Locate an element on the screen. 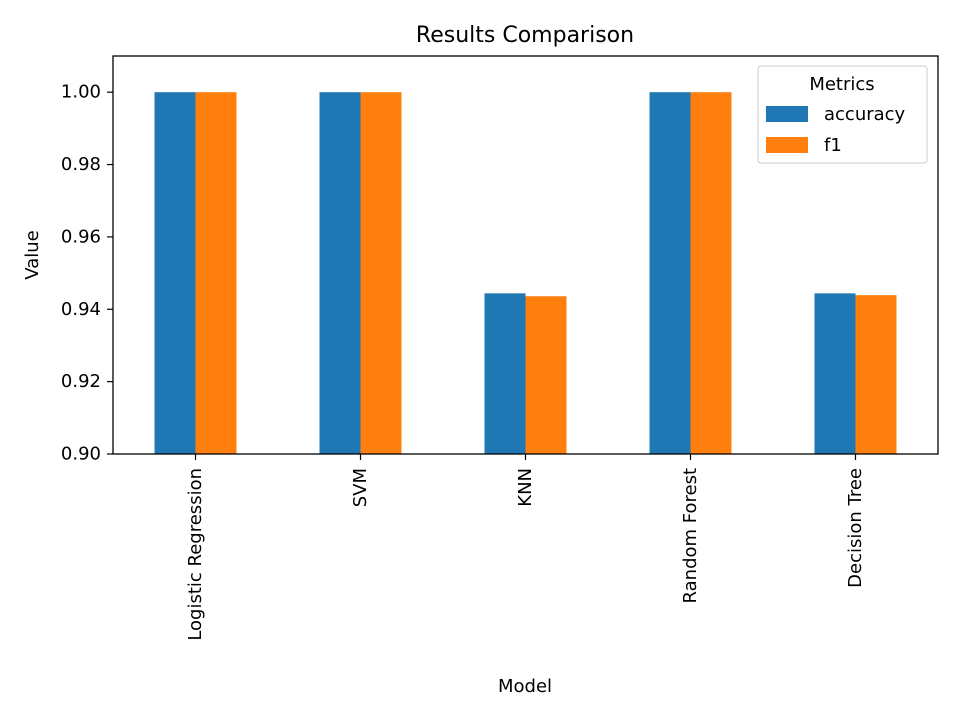 This screenshot has width=960, height=720. bar-f1-logistic-regression is located at coordinates (216, 273).